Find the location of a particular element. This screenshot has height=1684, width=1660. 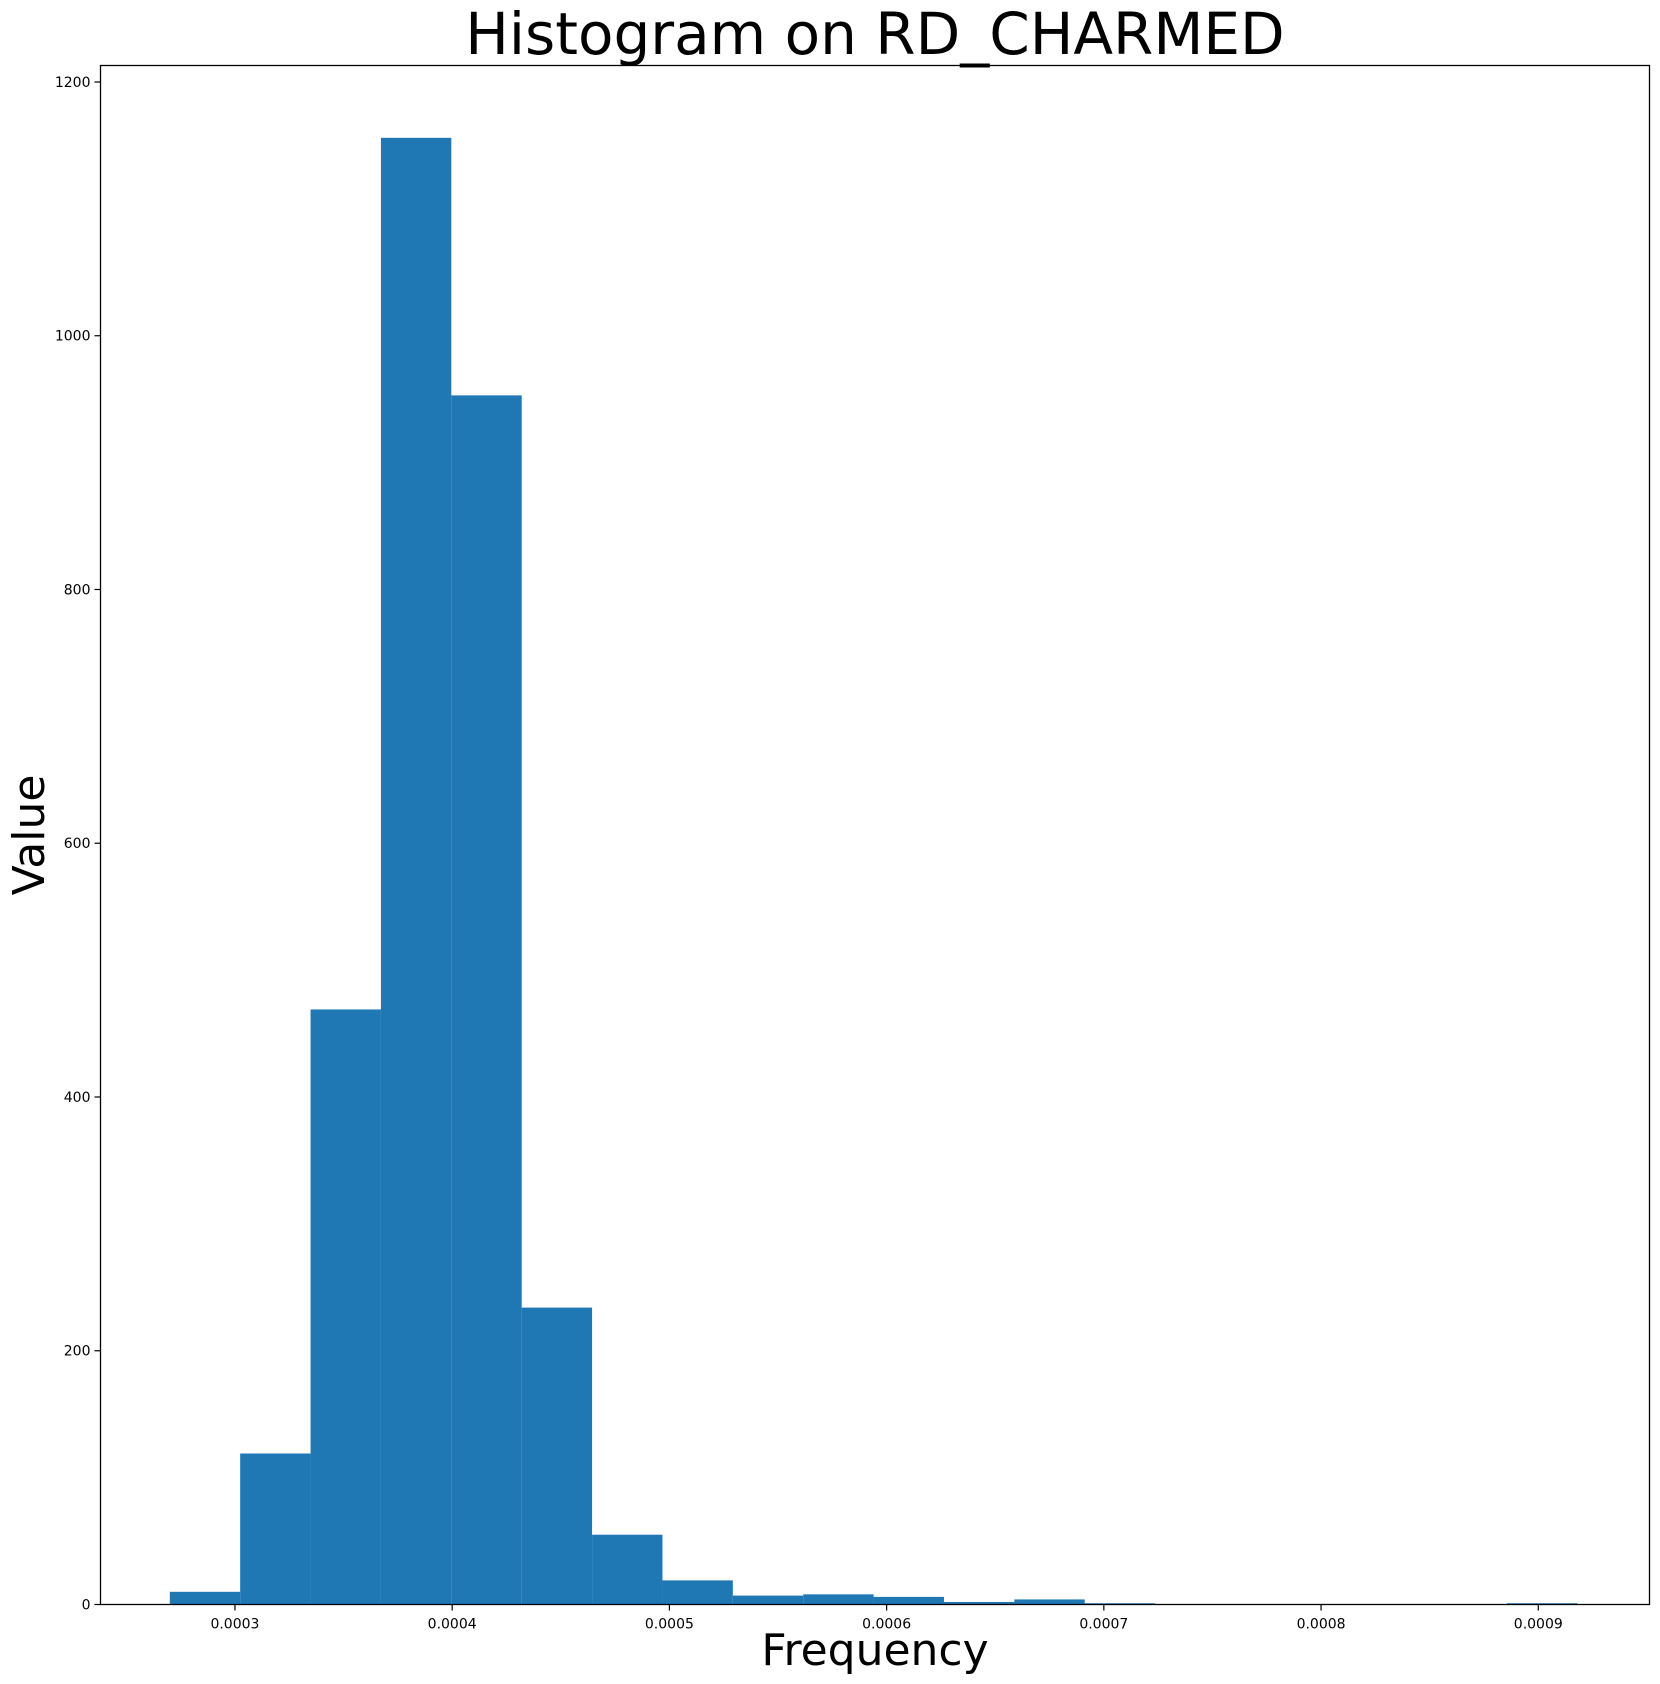

y-axis-ticks: 0 200 400 600 800 1000 1200 is located at coordinates (78, 844).